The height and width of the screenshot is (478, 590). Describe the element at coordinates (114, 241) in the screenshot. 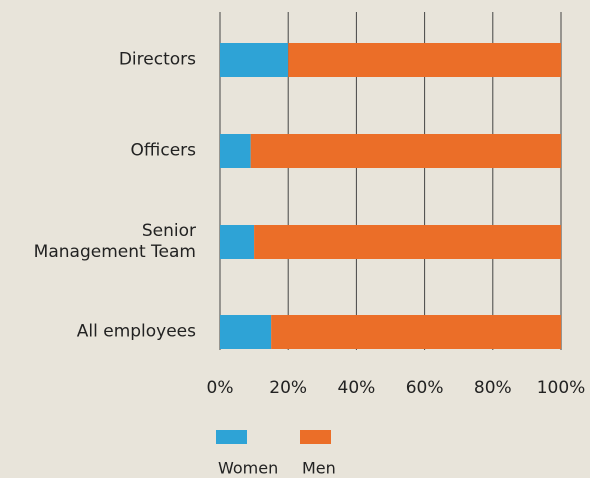

I see `y-tick-label: Senior Management Team` at that location.